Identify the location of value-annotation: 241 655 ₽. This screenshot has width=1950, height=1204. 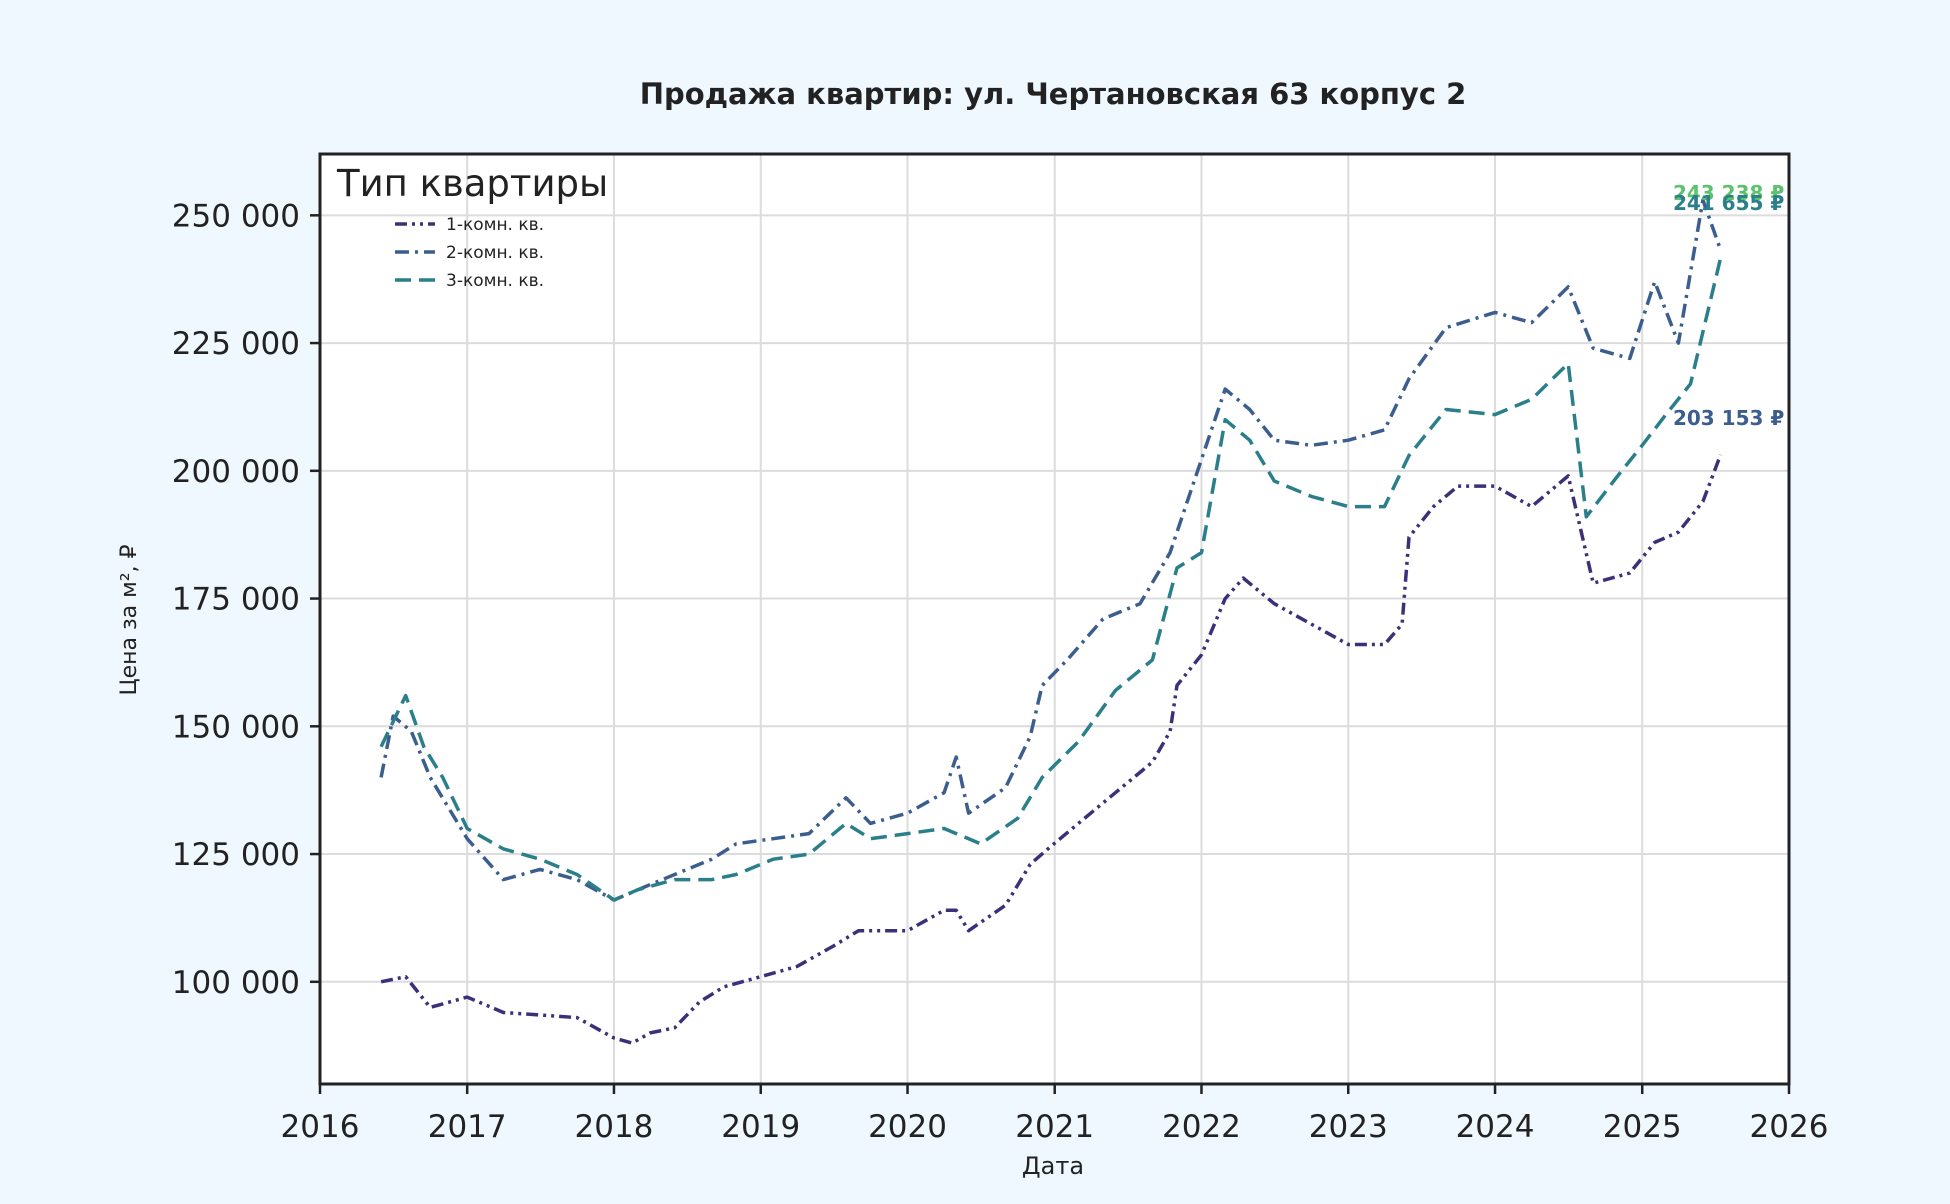
(1728, 203).